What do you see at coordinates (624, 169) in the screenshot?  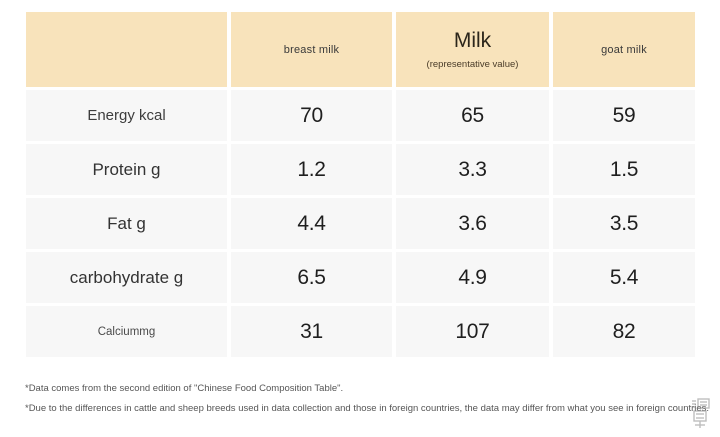 I see `value-protein-goat: 1.5` at bounding box center [624, 169].